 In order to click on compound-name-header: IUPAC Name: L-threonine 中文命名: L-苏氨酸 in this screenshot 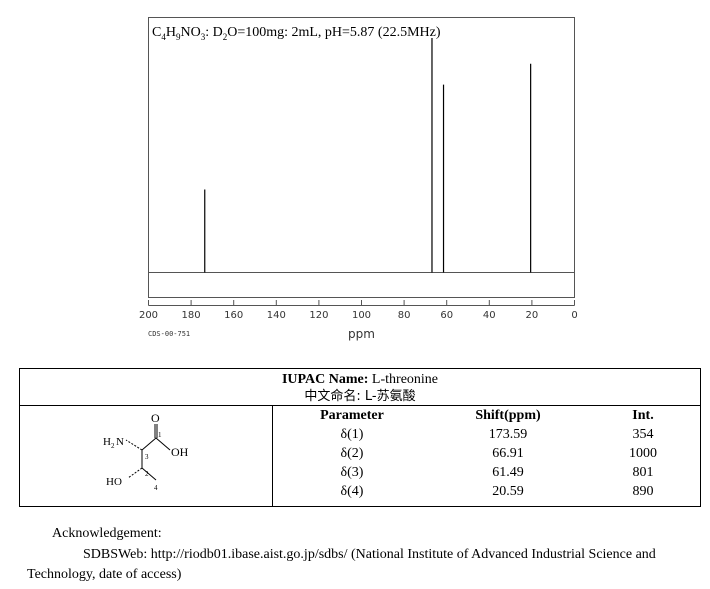, I will do `click(360, 387)`.